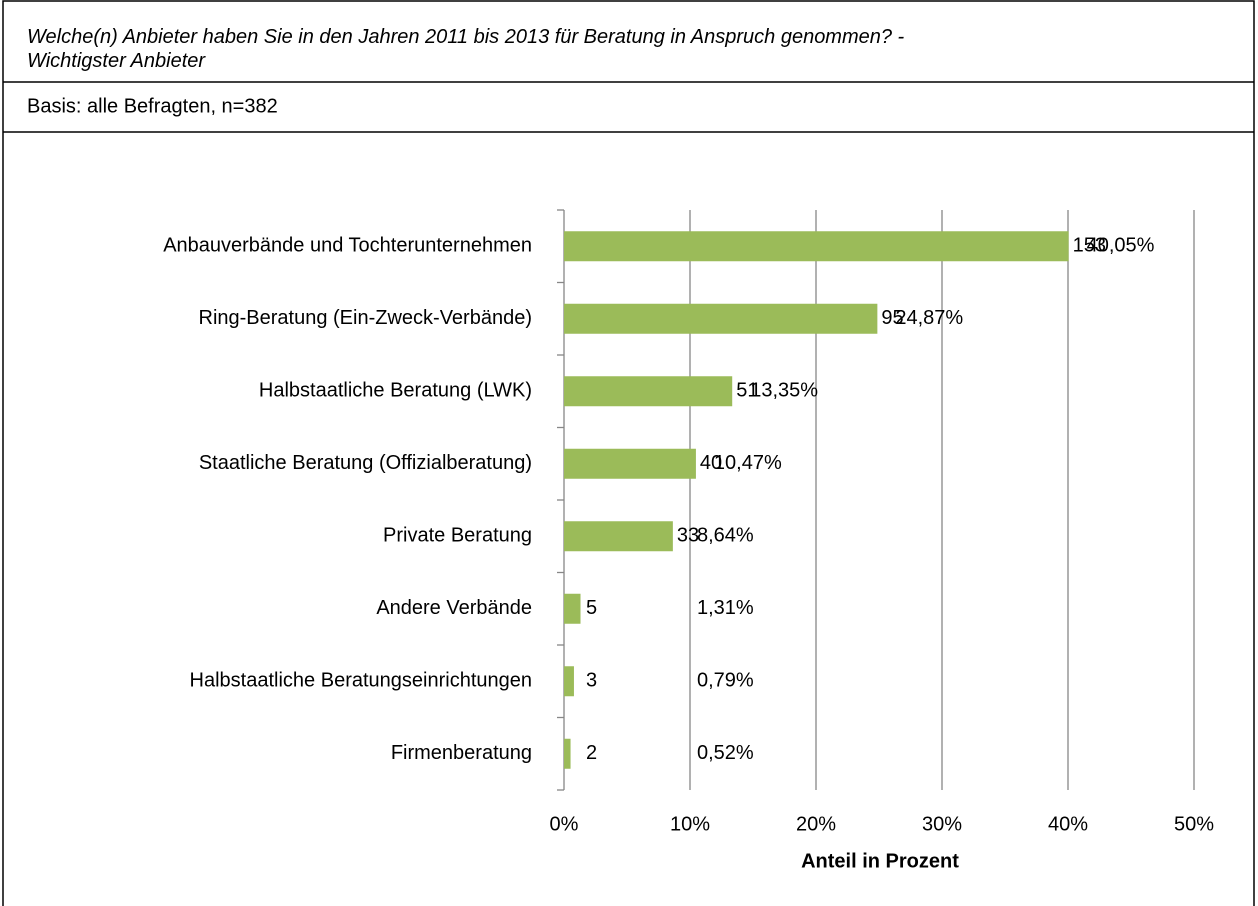 The width and height of the screenshot is (1258, 906). I want to click on data-label: 1,31%, so click(725, 608).